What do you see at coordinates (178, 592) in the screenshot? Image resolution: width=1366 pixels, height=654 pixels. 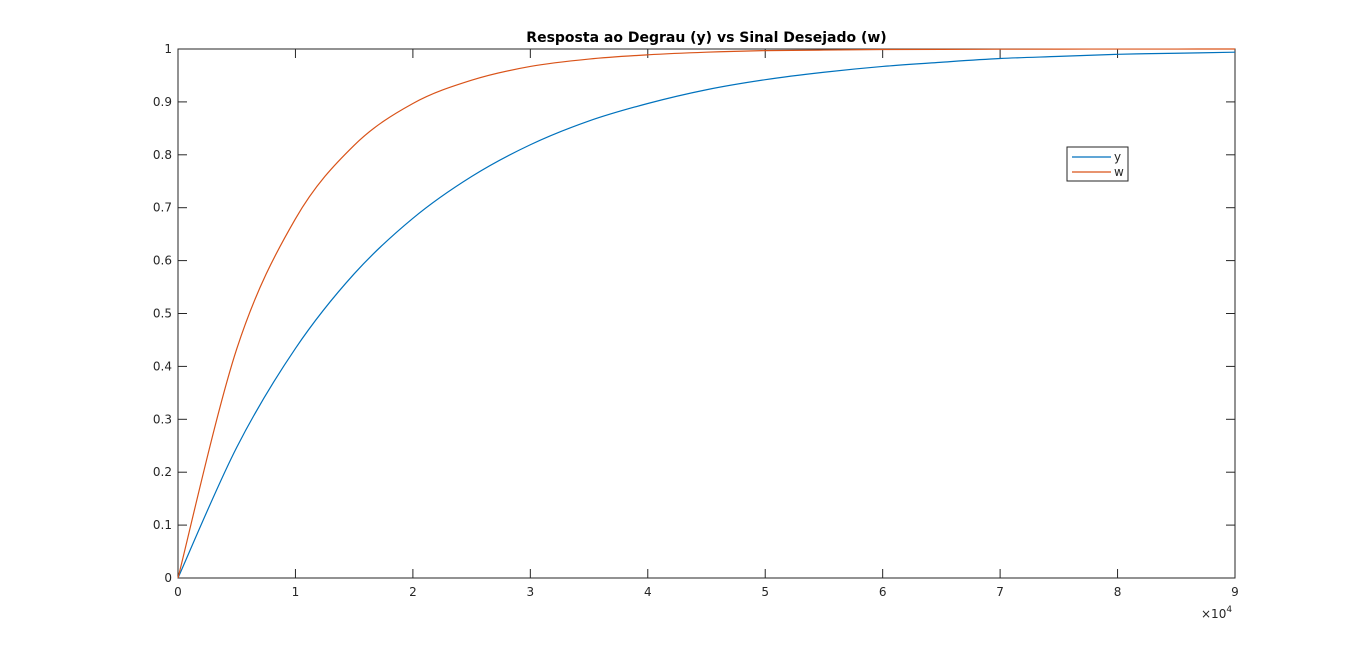 I see `x-tick-label: 0` at bounding box center [178, 592].